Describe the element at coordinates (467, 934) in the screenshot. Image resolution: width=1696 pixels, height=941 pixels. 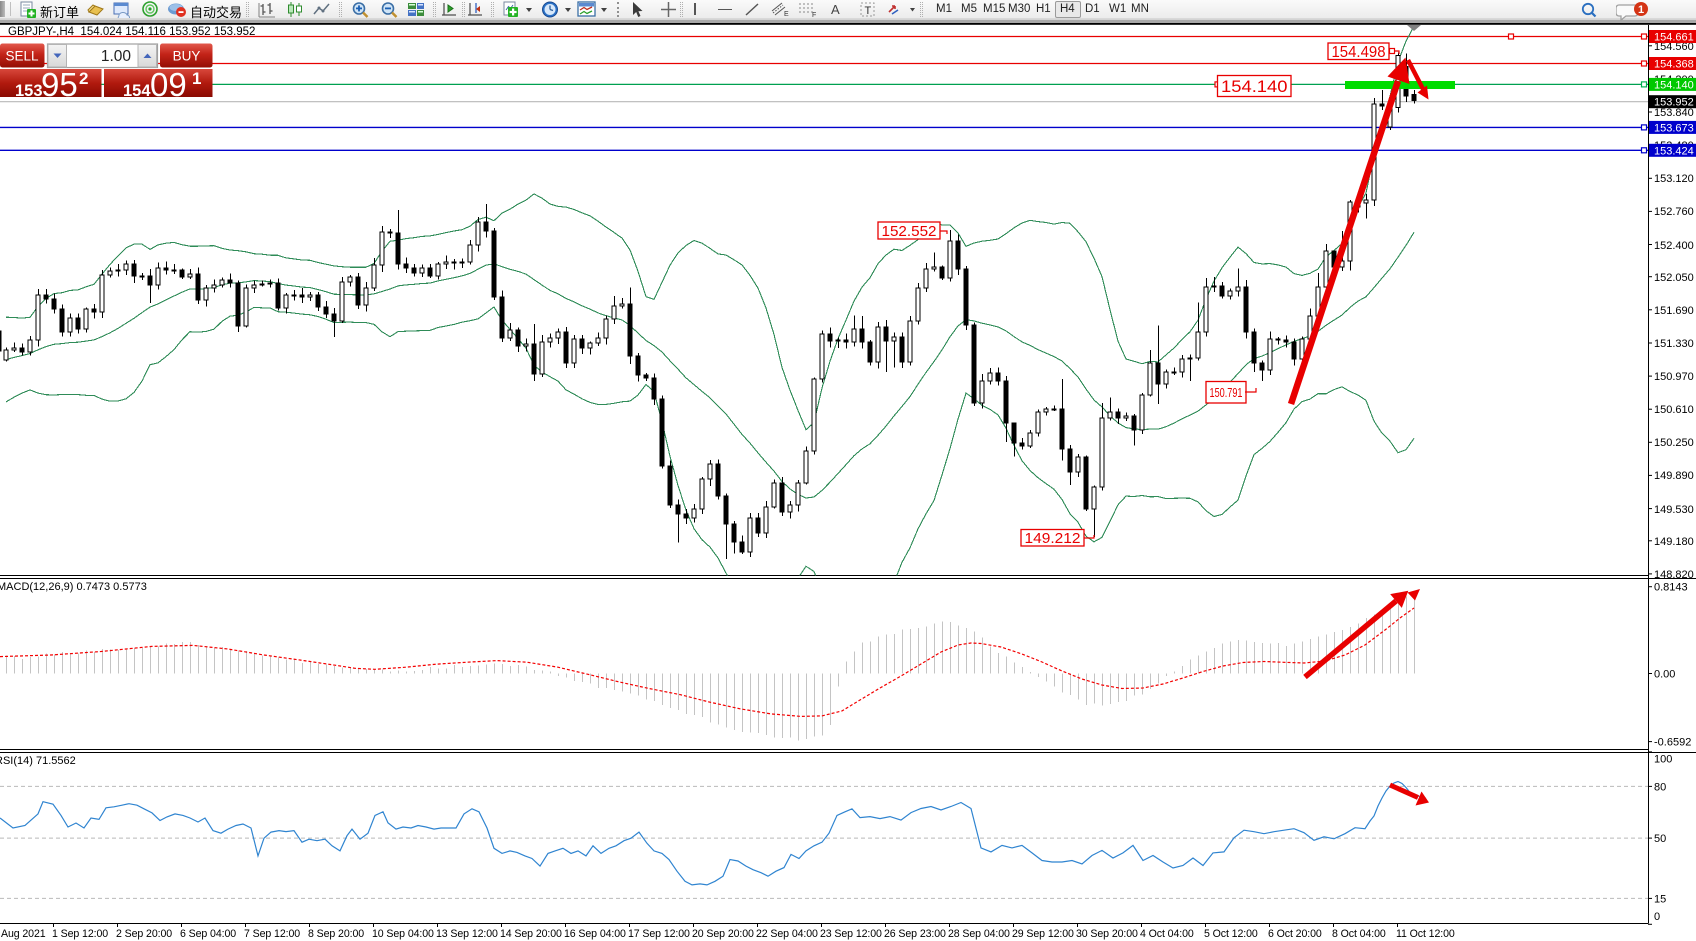
I see `svg-text: 13 Sep 12:00` at that location.